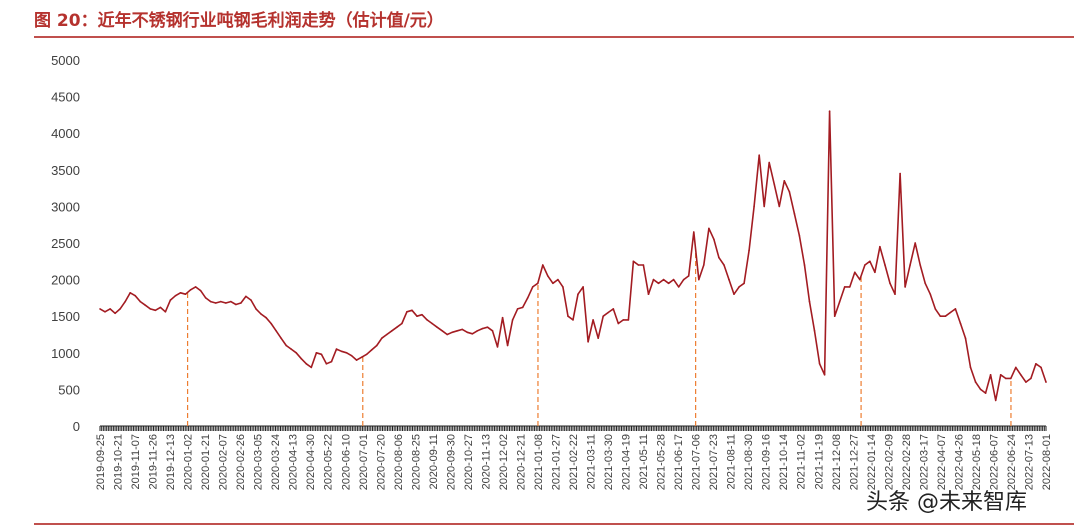  Describe the element at coordinates (977, 462) in the screenshot. I see `x-tick-label: 2022-05-18` at that location.